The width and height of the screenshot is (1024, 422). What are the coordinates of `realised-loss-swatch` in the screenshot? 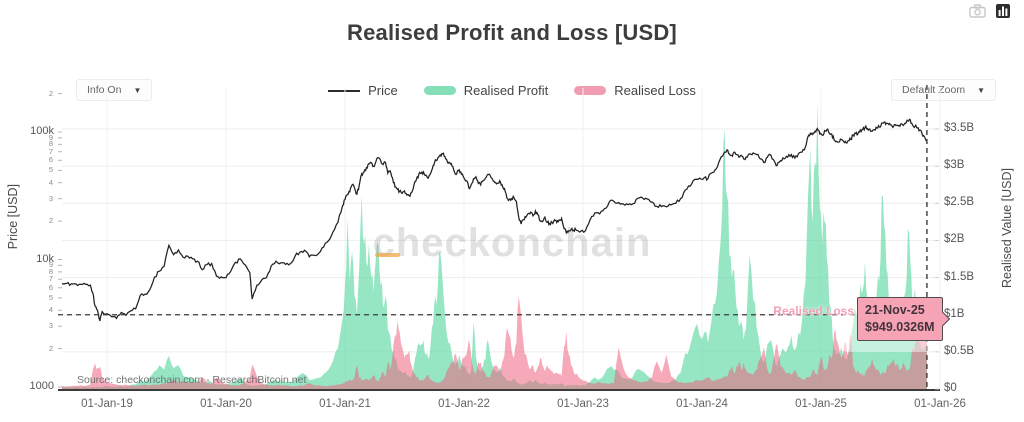 It's located at (590, 90).